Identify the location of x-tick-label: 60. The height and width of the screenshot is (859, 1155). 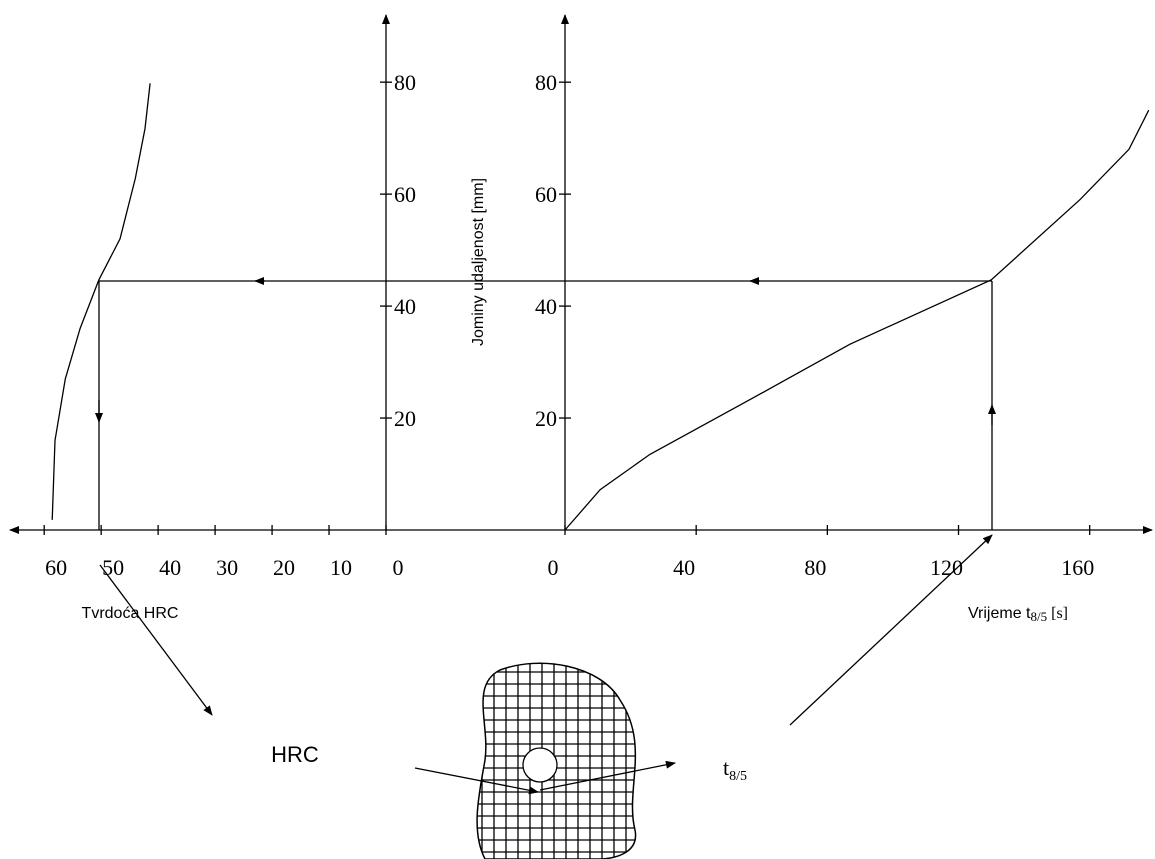
(56, 567).